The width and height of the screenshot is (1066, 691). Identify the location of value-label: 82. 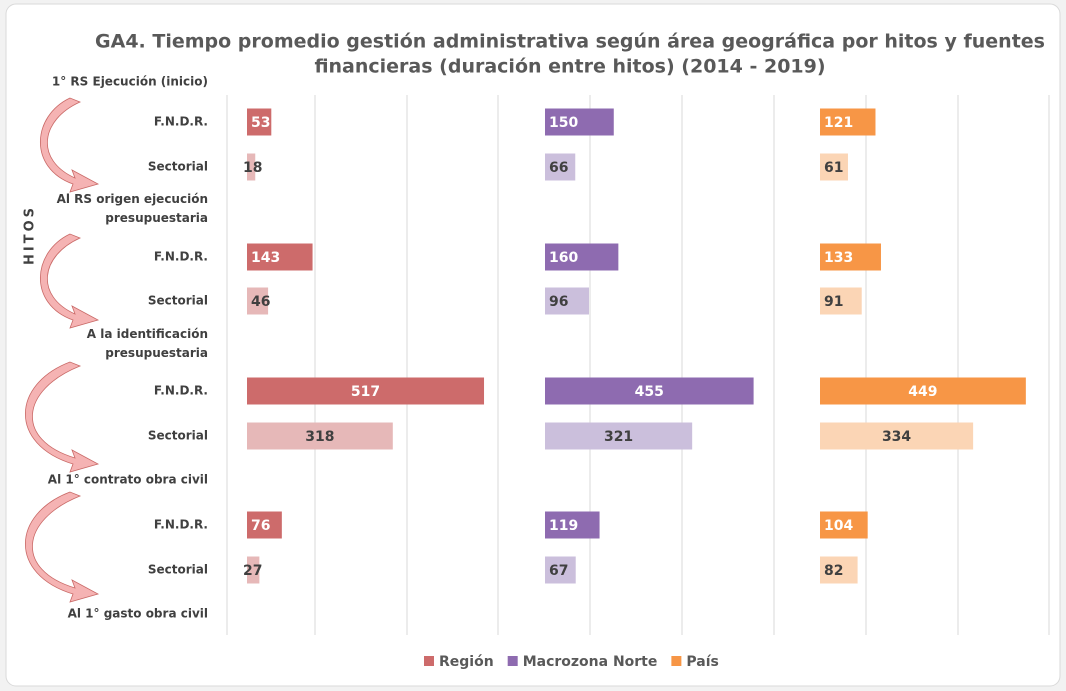
(833, 571).